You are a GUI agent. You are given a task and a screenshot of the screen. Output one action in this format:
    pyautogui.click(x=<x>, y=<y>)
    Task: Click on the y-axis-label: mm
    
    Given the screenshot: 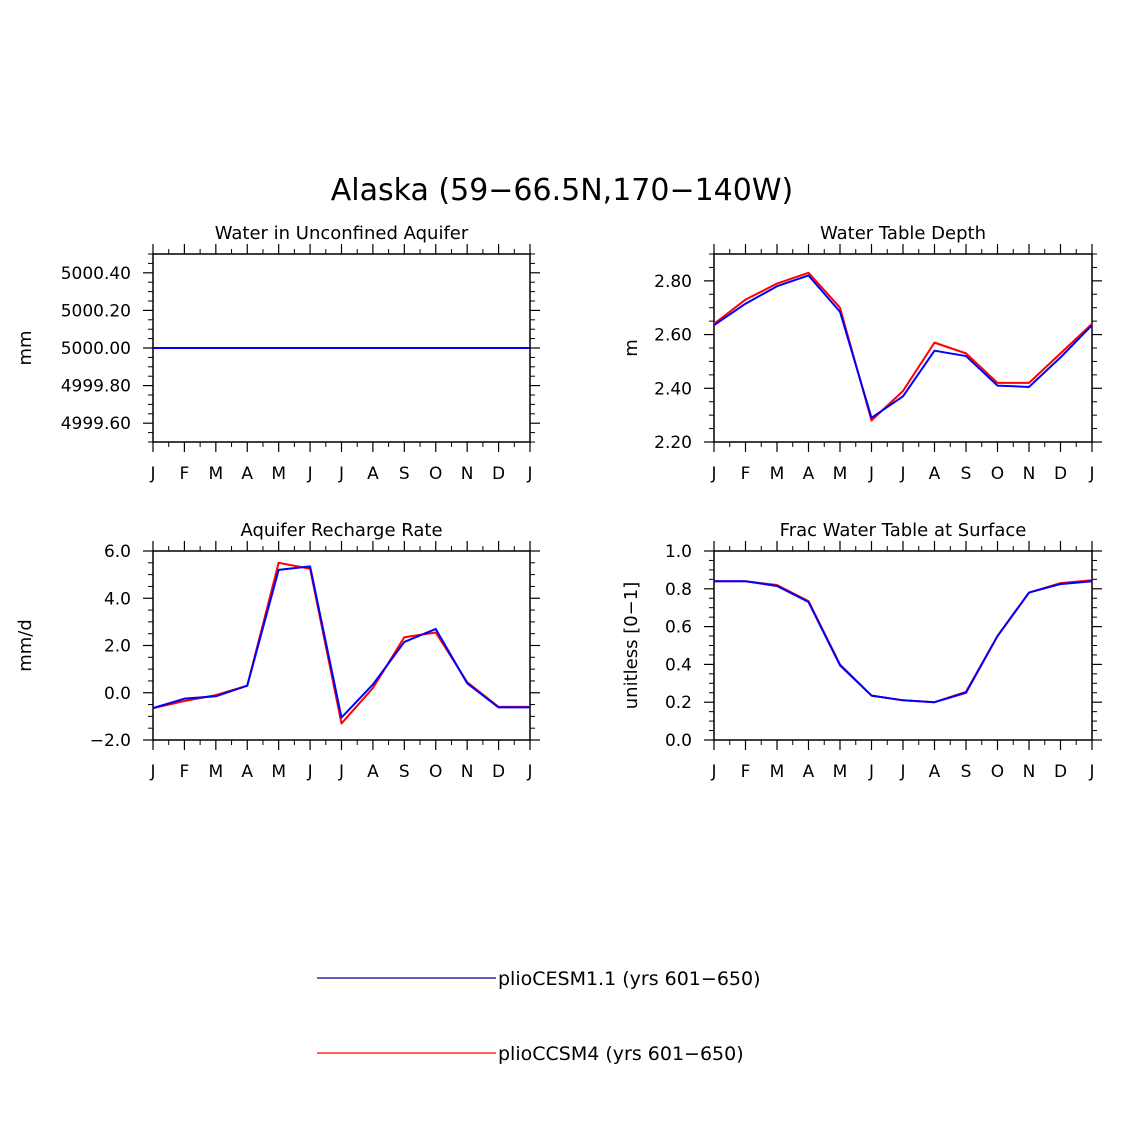 What is the action you would take?
    pyautogui.click(x=25, y=347)
    